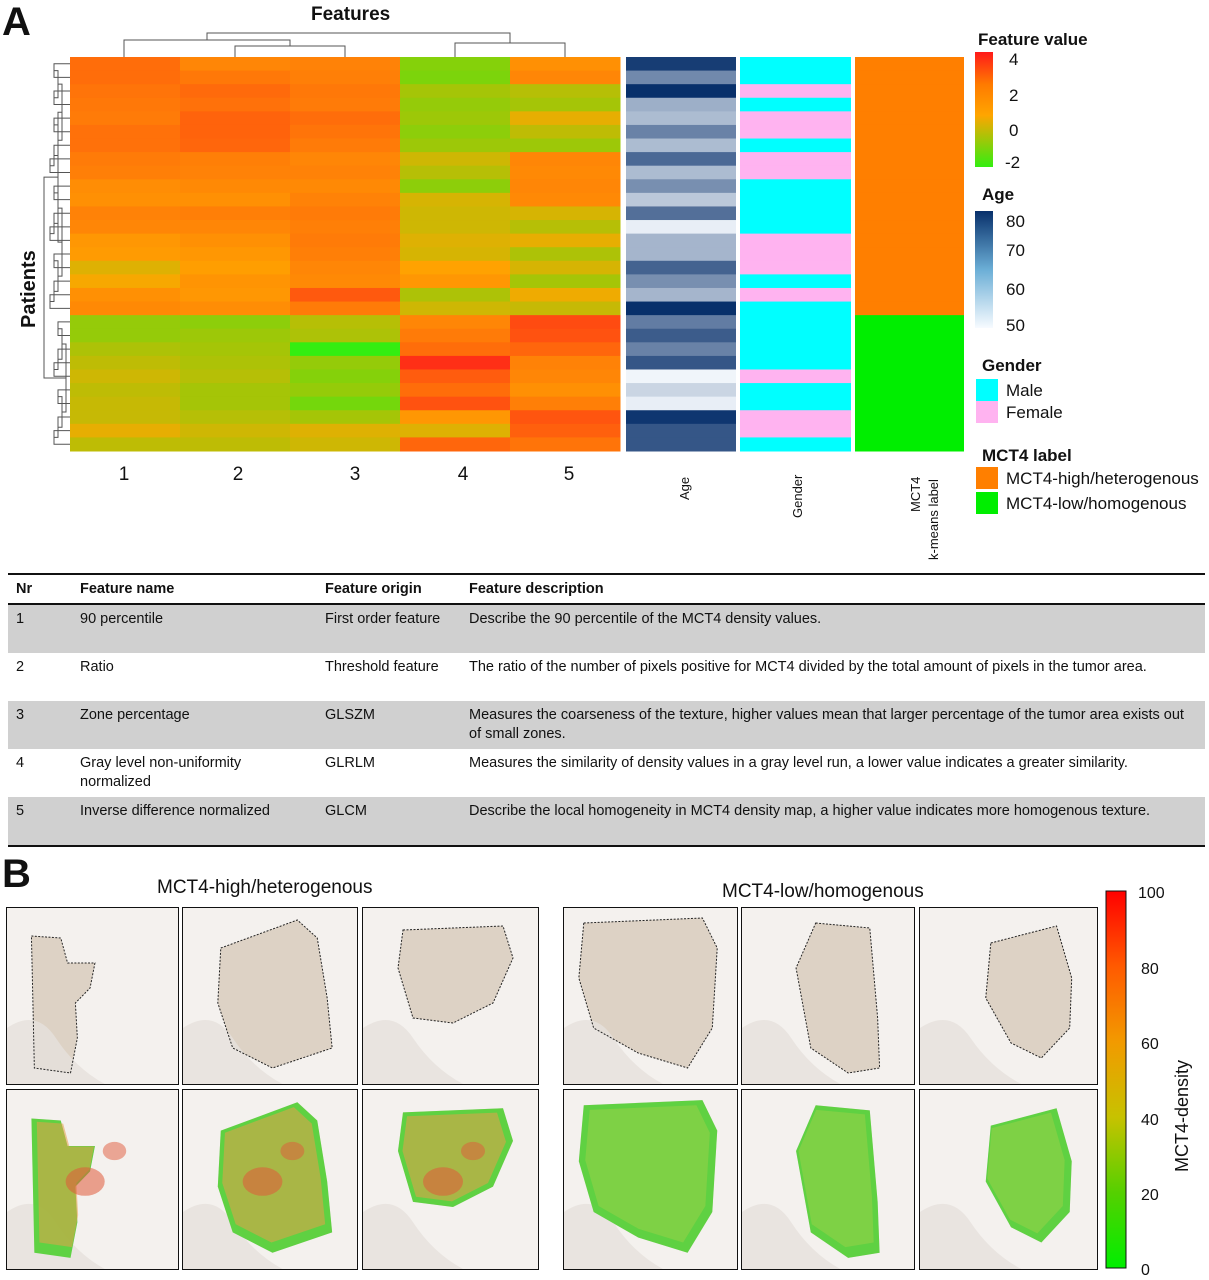 This screenshot has width=1209, height=1280. Describe the element at coordinates (1015, 221) in the screenshot. I see `age-tick: 80` at that location.